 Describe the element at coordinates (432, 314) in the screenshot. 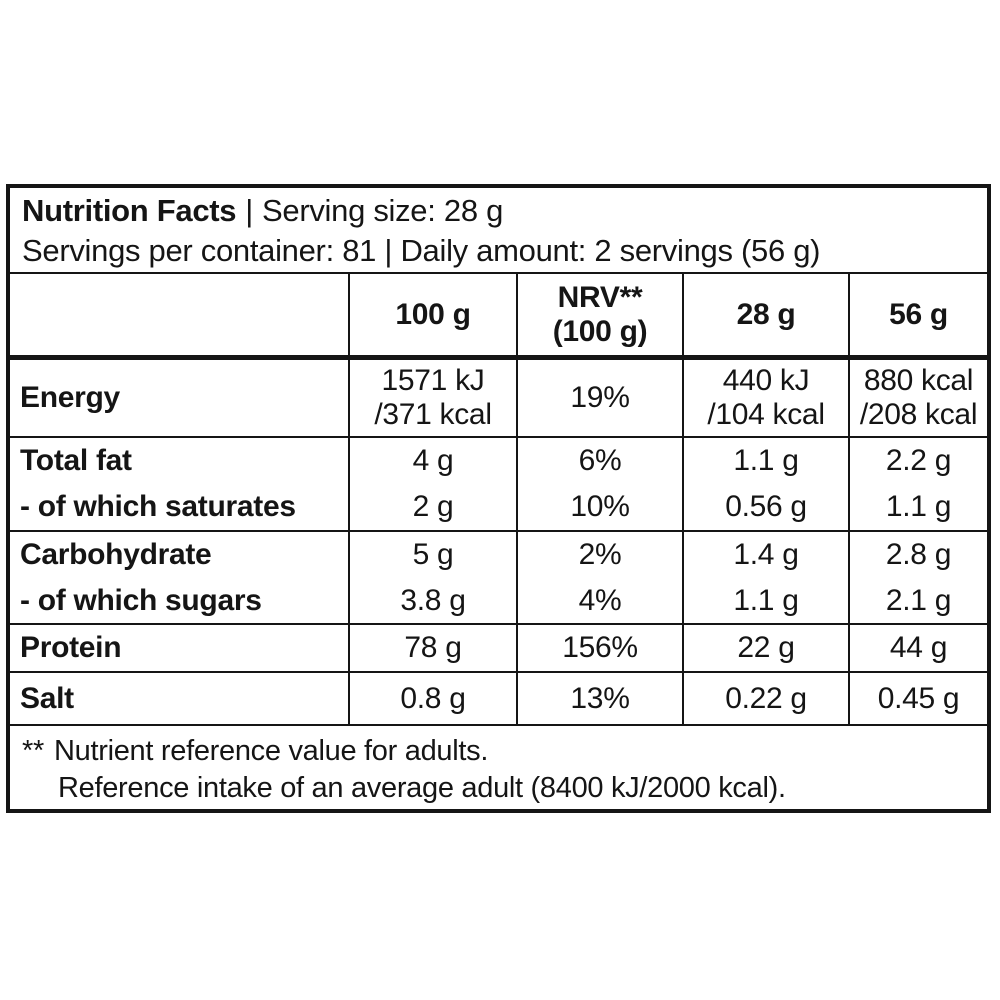

I see `col-header-100g: 100 g` at that location.